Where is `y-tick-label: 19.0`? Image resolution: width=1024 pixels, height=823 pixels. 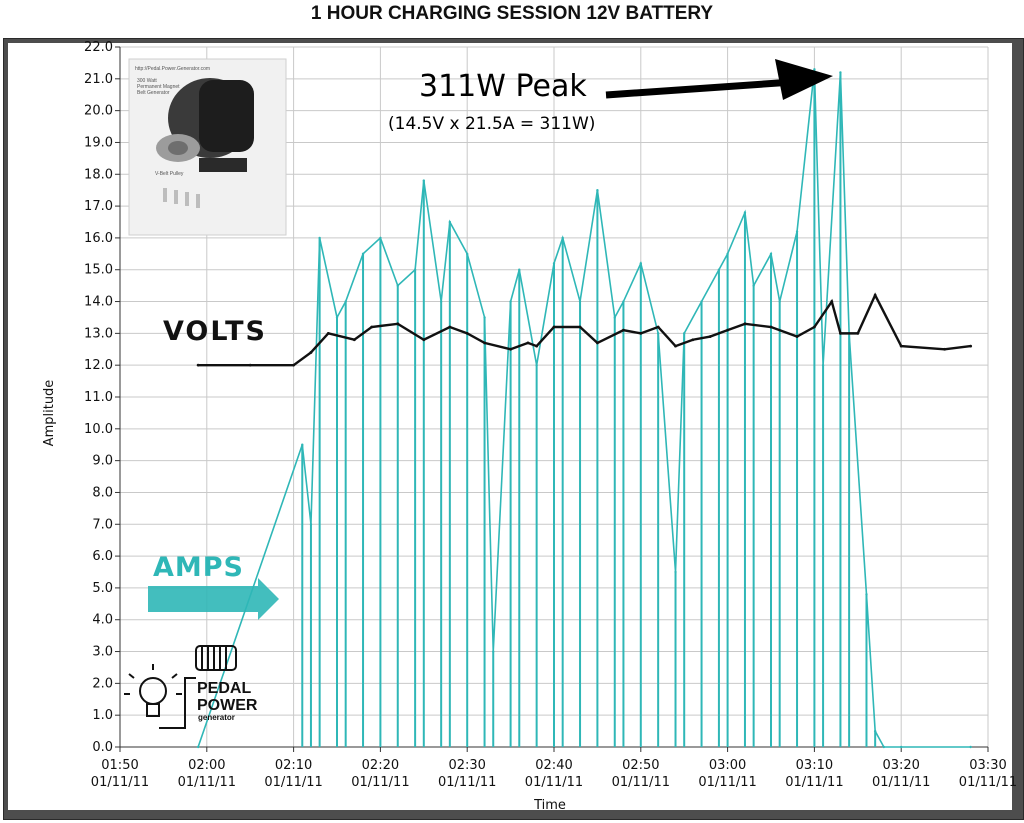
y-tick-label: 19.0 is located at coordinates (98, 142).